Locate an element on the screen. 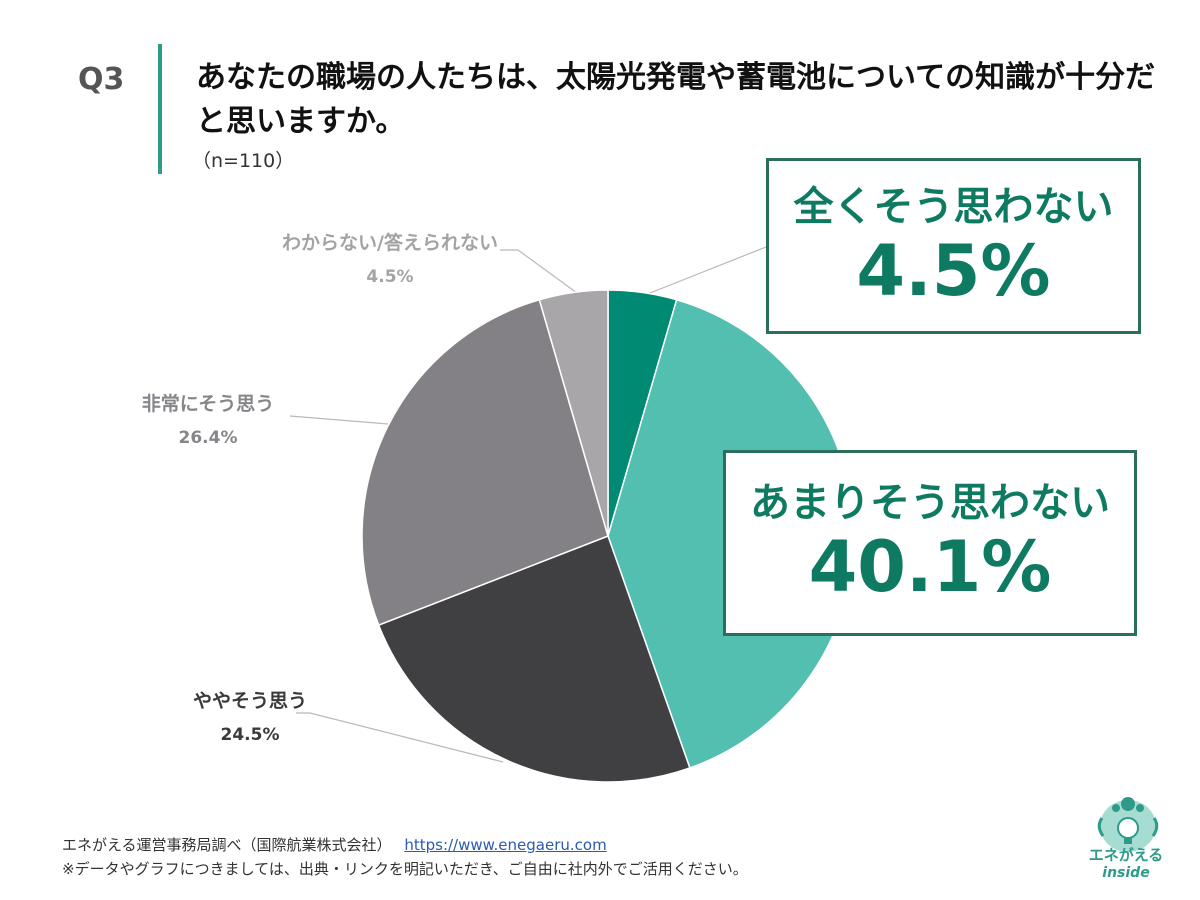 Image resolution: width=1200 pixels, height=900 pixels. label-very-name: 非常にそう思う is located at coordinates (208, 404).